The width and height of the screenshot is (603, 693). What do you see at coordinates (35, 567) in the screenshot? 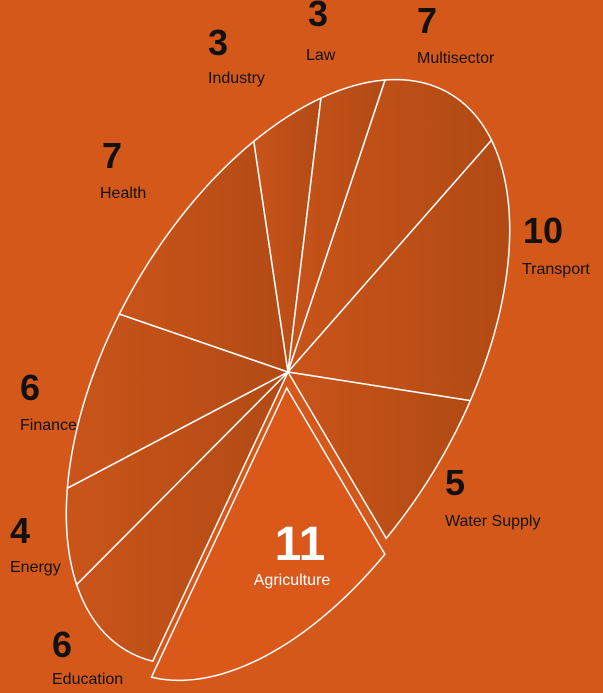
I see `category-label: Energy` at bounding box center [35, 567].